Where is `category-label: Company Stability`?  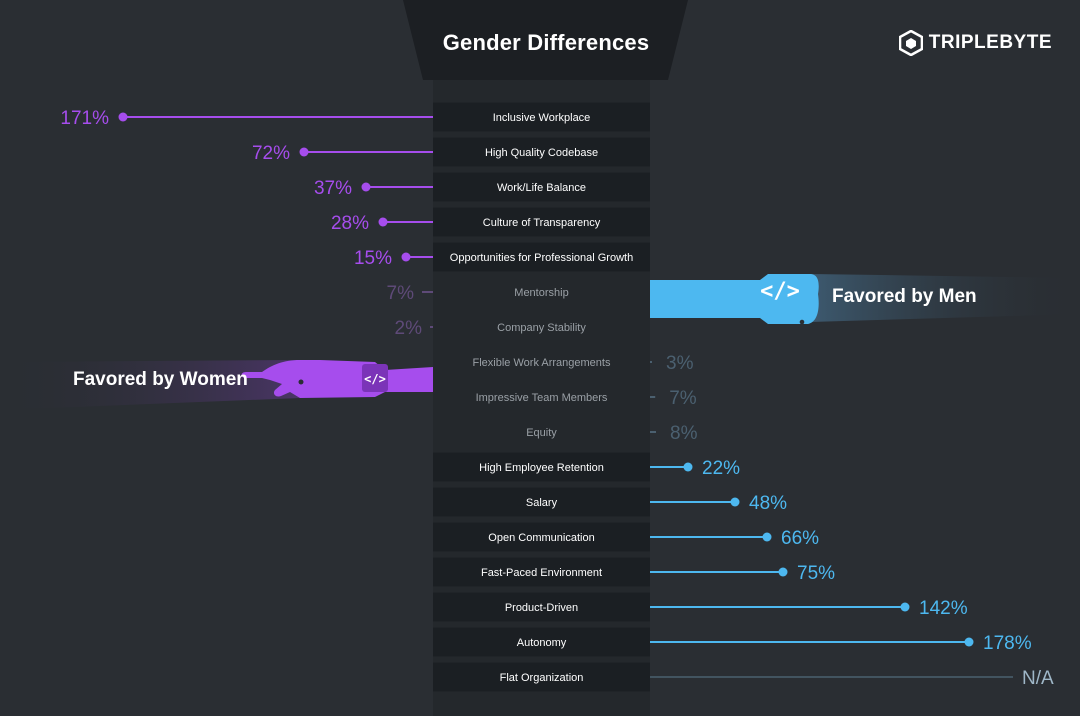
category-label: Company Stability is located at coordinates (541, 328).